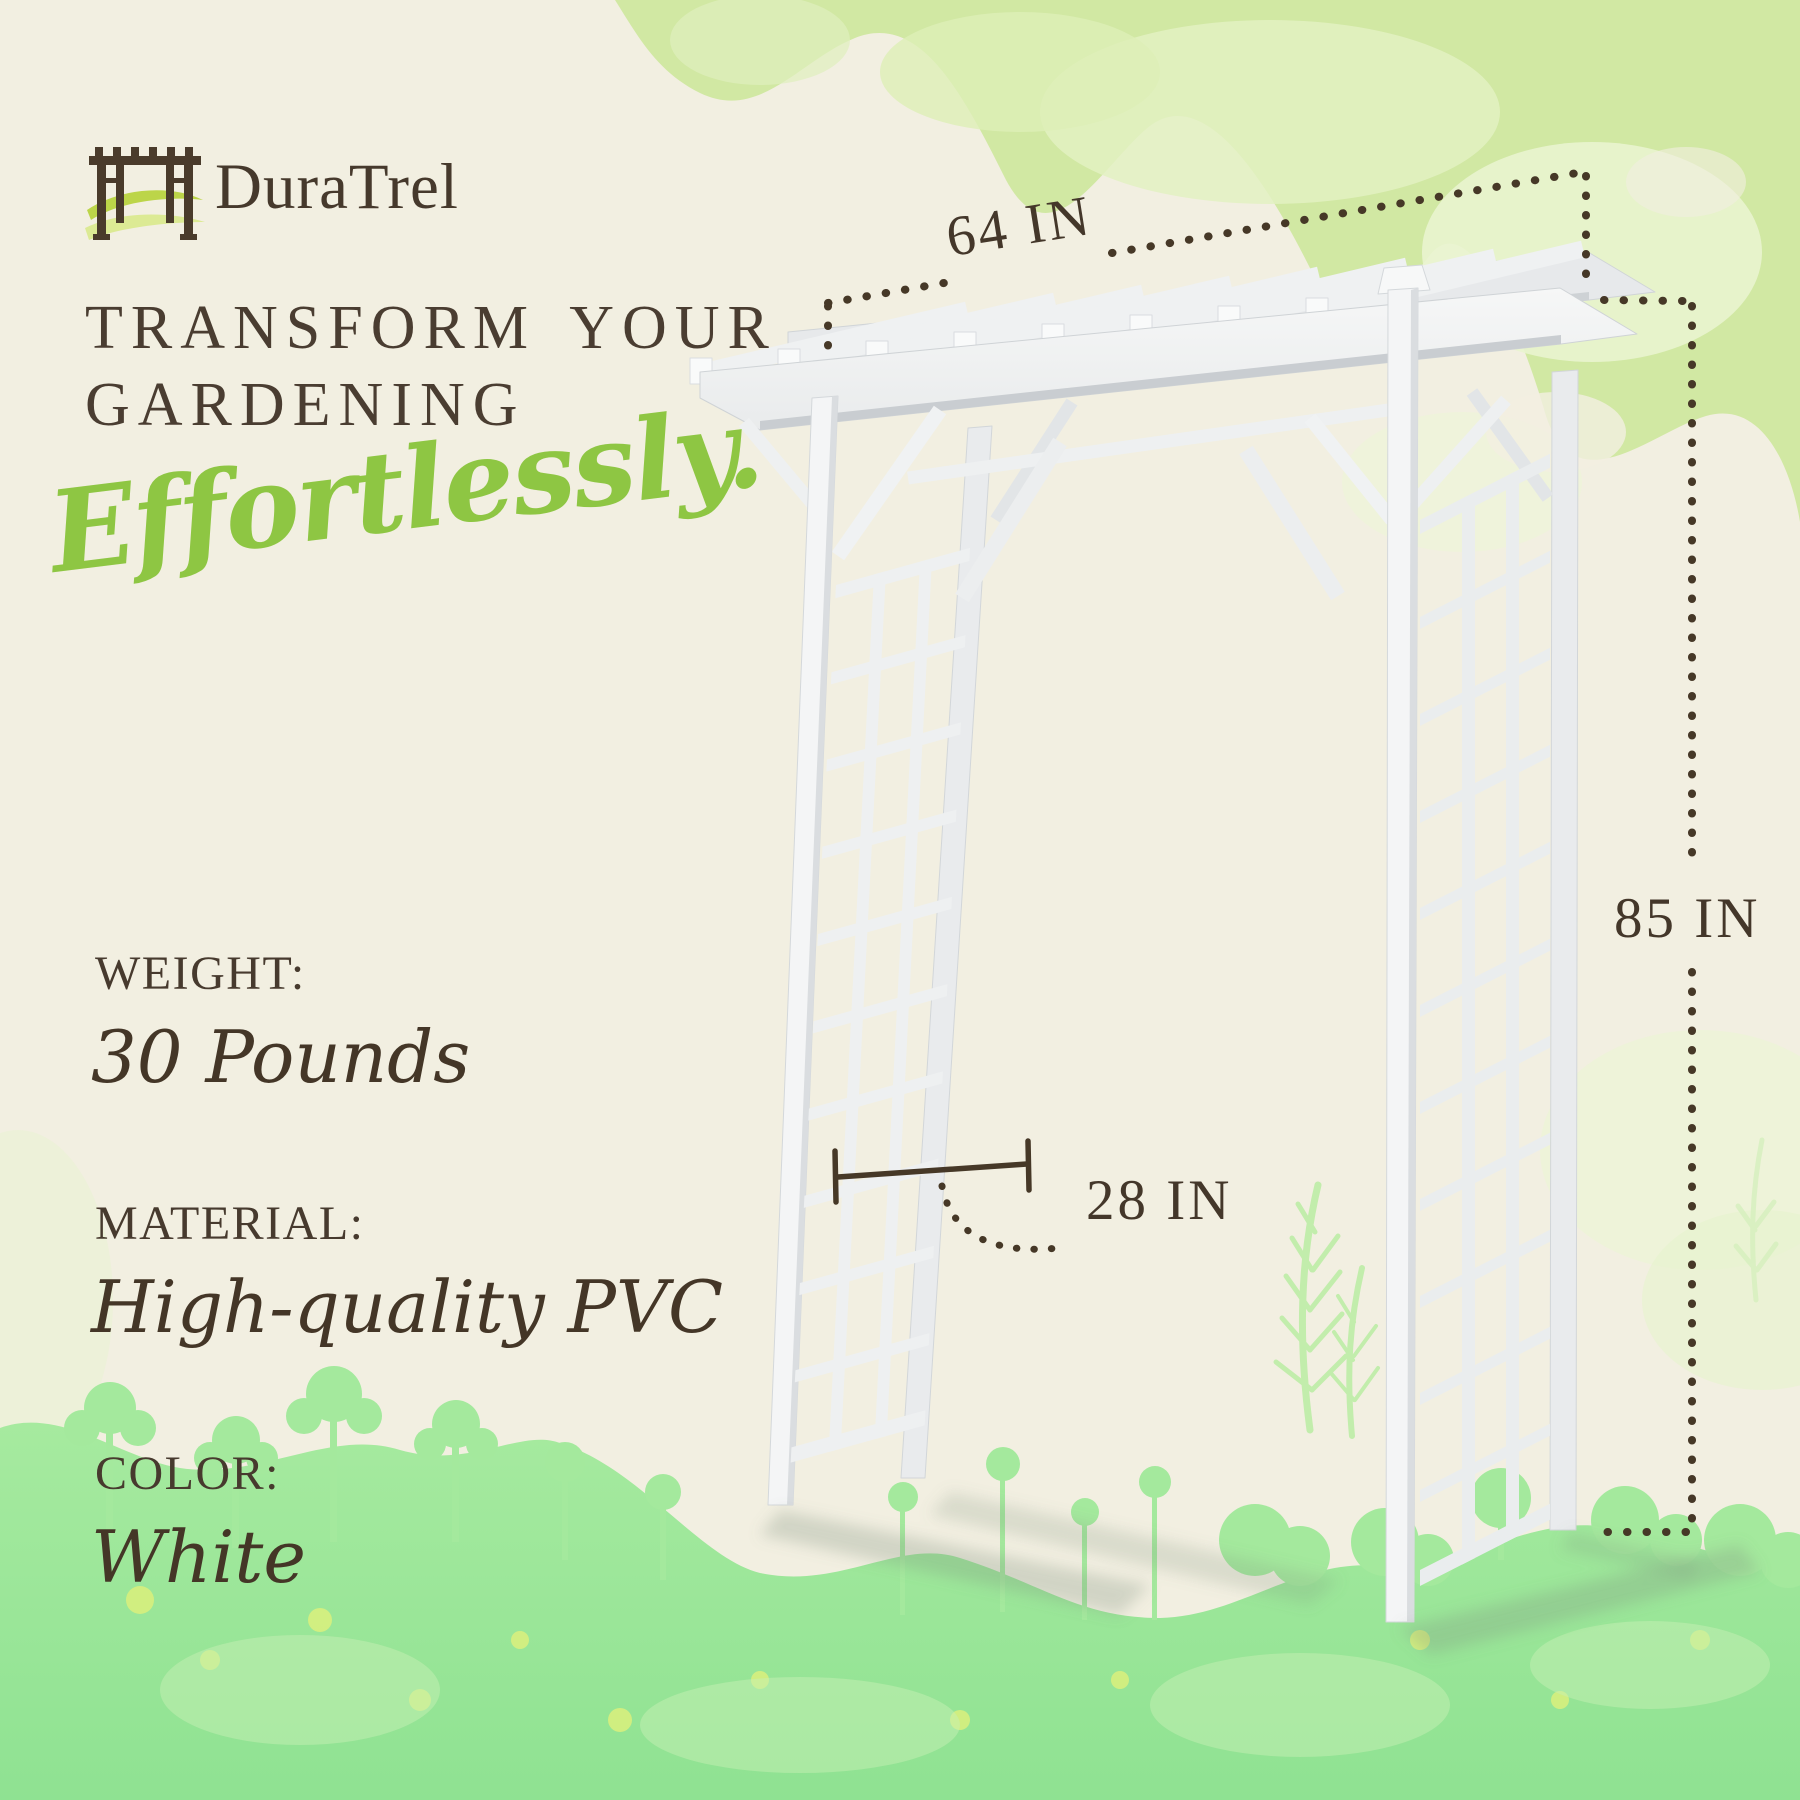 The width and height of the screenshot is (1800, 1800). I want to click on spec-material: MATERIAL: High-quality PVC, so click(407, 1272).